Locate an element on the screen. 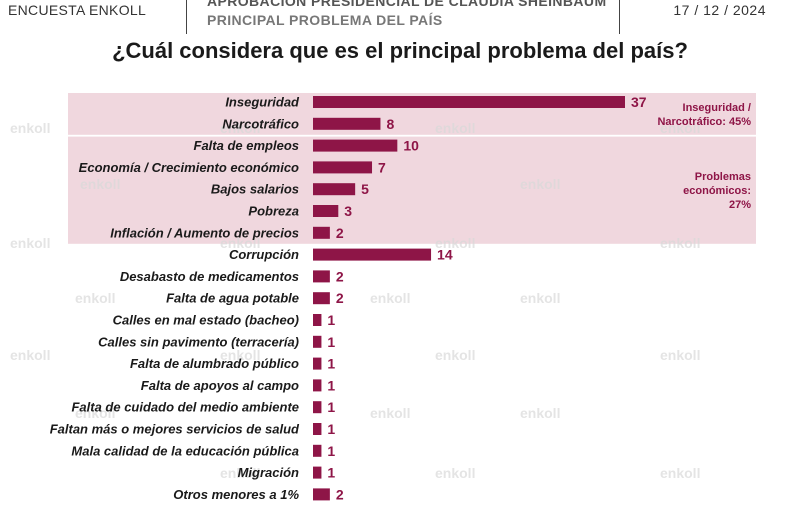 Image resolution: width=800 pixels, height=505 pixels. group-label: económicos: is located at coordinates (717, 191).